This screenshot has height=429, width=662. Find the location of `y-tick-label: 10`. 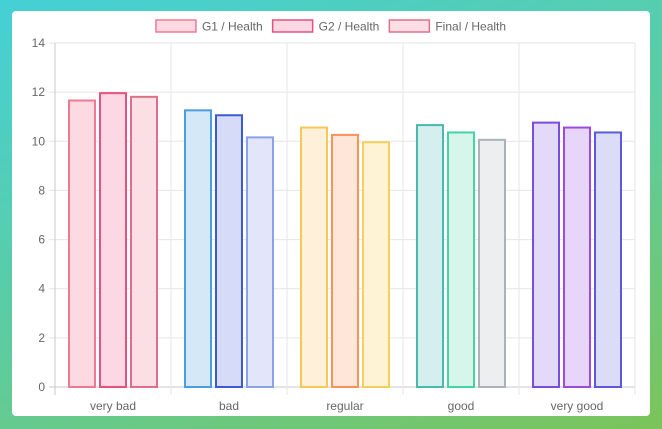

y-tick-label: 10 is located at coordinates (39, 141).